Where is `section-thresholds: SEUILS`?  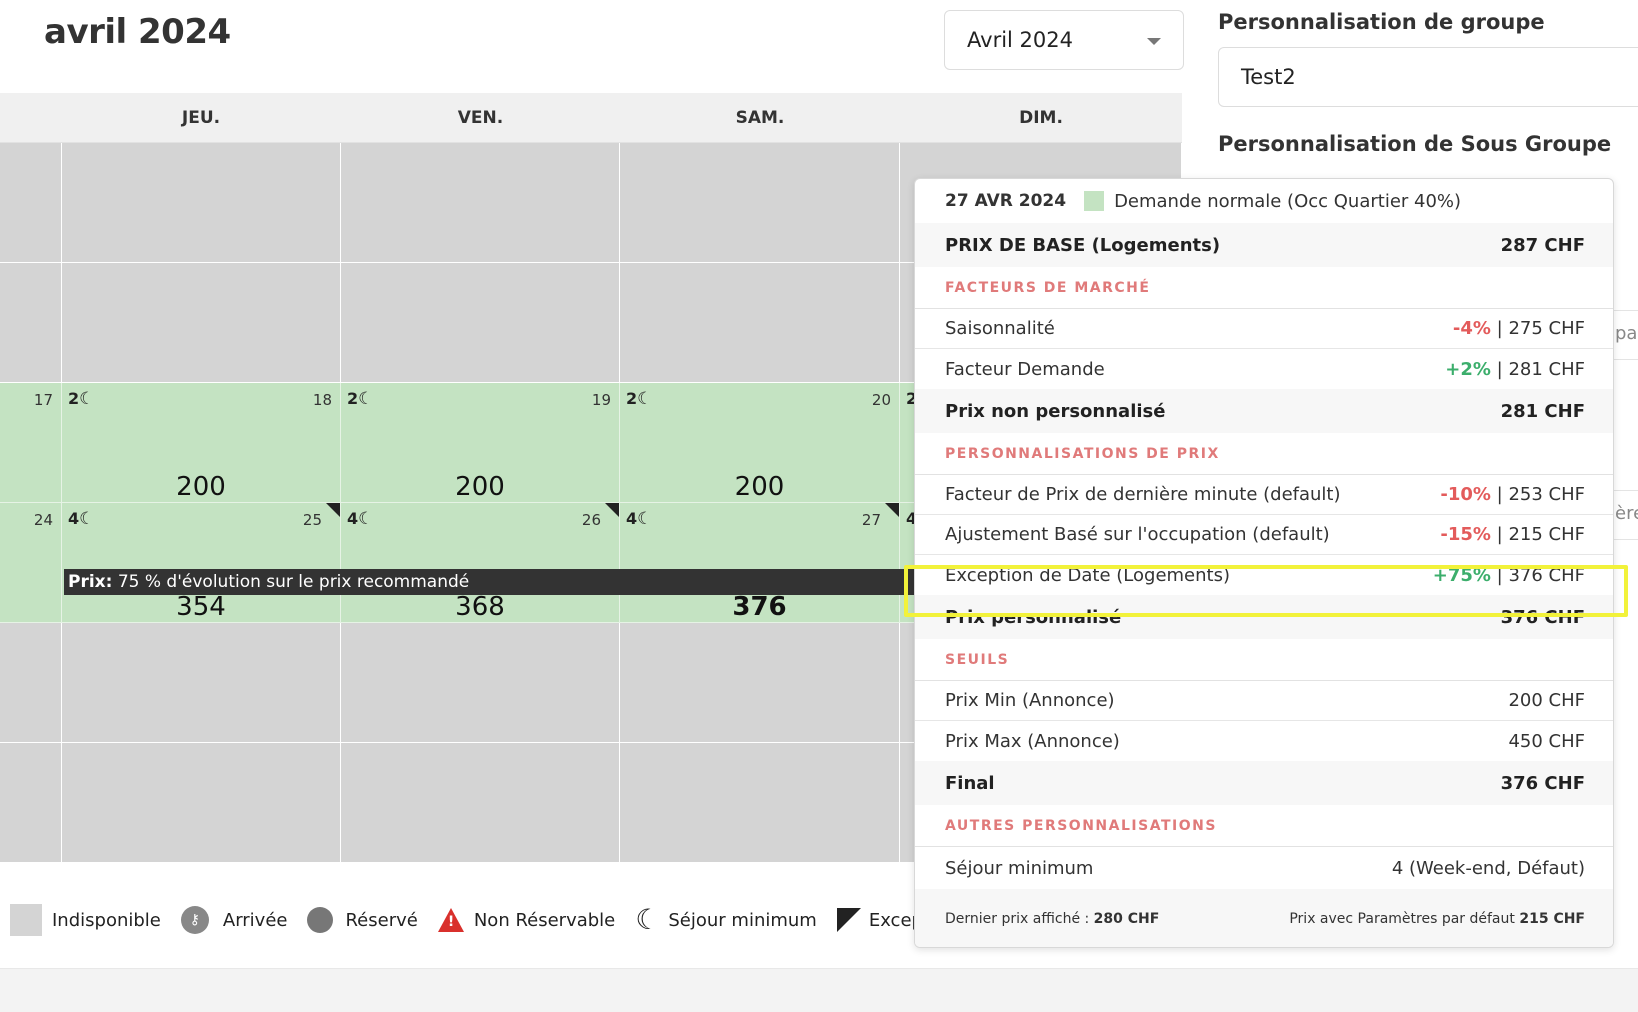 section-thresholds: SEUILS is located at coordinates (1264, 660).